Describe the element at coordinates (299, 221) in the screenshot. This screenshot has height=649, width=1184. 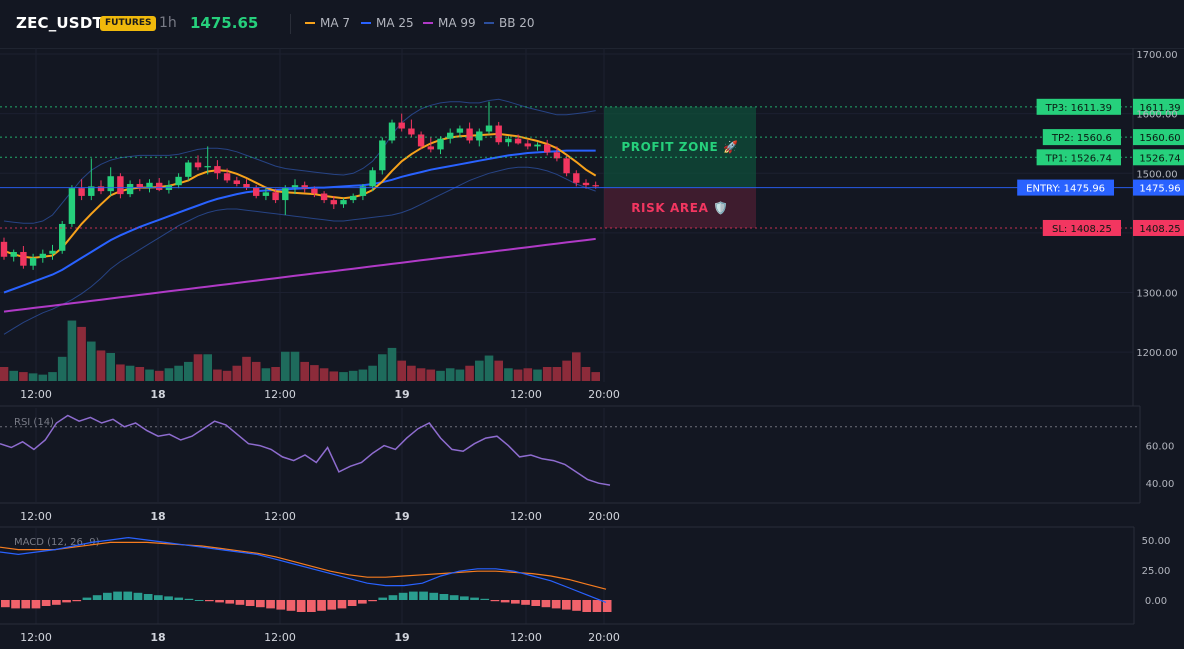
I see `ma25-line` at that location.